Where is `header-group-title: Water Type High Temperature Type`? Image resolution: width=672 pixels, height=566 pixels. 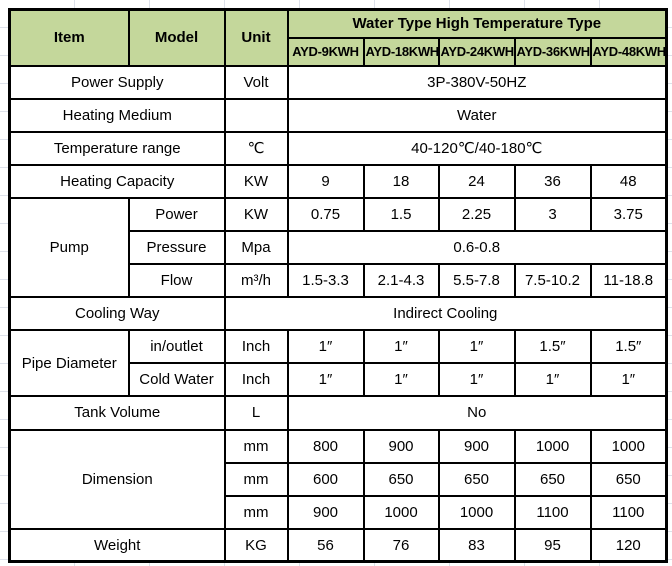
header-group-title: Water Type High Temperature Type is located at coordinates (477, 23).